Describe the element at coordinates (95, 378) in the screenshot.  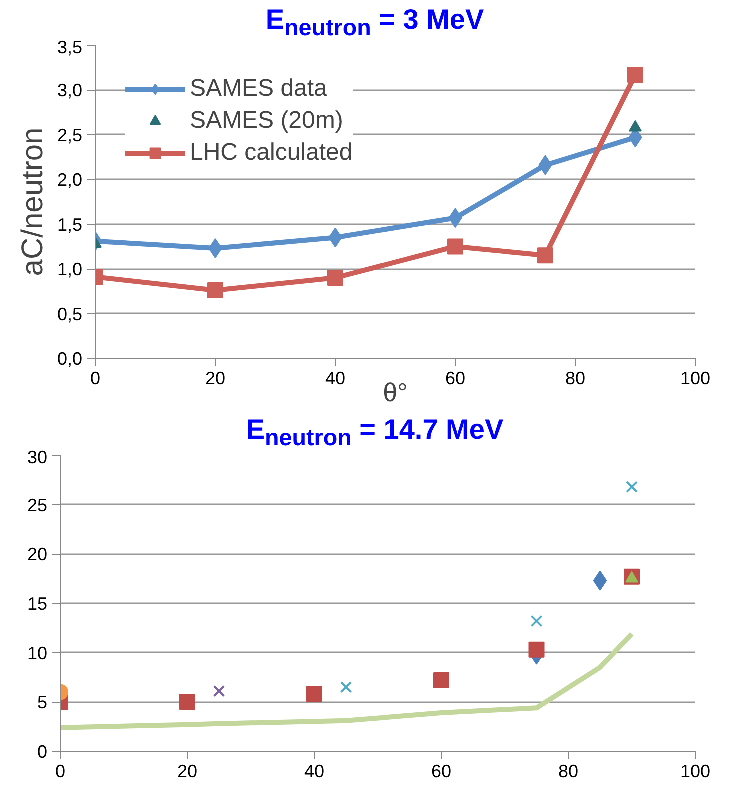
I see `x-tick-label: 0` at that location.